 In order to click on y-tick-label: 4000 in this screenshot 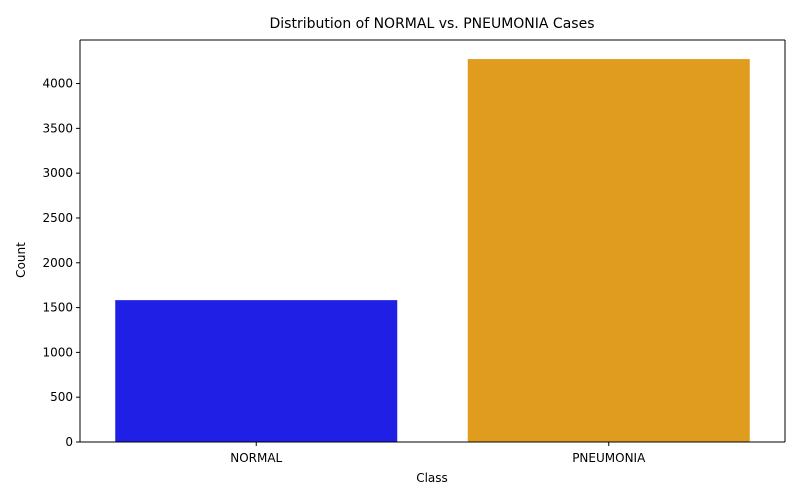, I will do `click(57, 84)`.